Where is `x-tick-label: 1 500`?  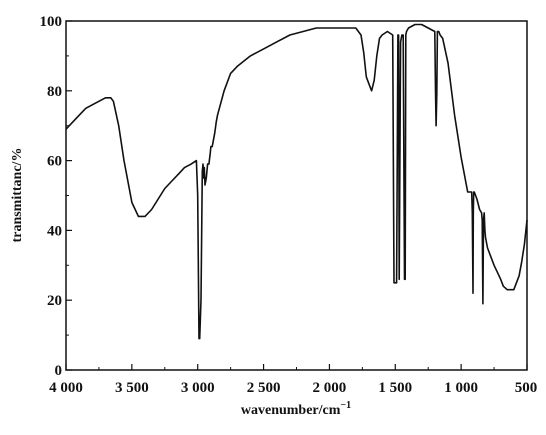 x-tick-label: 1 500 is located at coordinates (395, 388).